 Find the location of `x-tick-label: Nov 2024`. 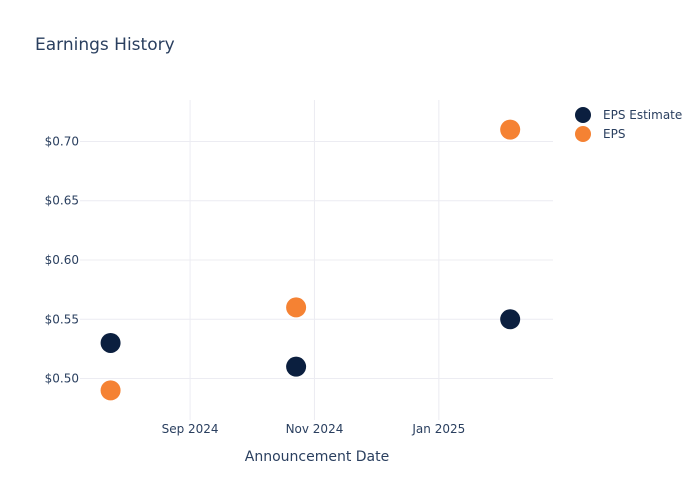

x-tick-label: Nov 2024 is located at coordinates (315, 429).